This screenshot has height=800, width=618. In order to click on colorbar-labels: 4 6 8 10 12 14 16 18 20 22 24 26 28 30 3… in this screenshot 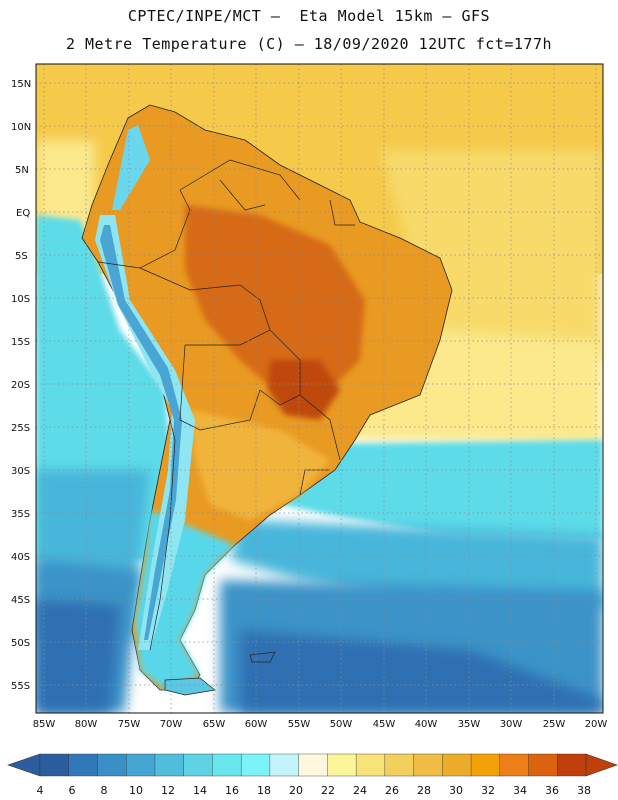, I will do `click(314, 790)`.